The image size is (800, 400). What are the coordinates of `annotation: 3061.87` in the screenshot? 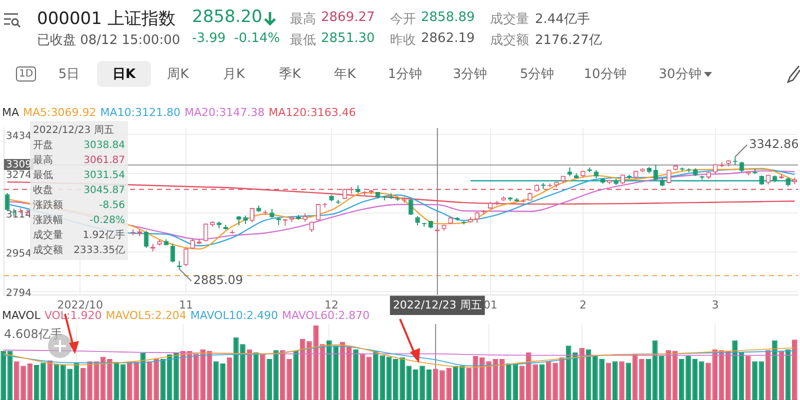 It's located at (104, 161).